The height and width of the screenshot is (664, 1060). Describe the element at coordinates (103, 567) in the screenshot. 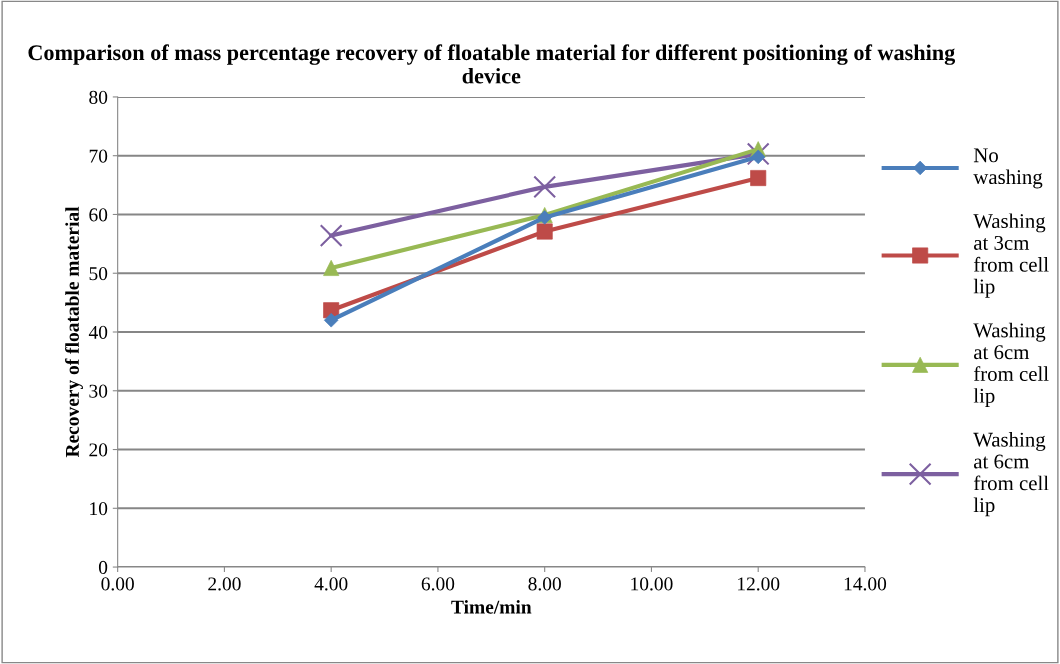

I see `y-tick-label: 0` at that location.